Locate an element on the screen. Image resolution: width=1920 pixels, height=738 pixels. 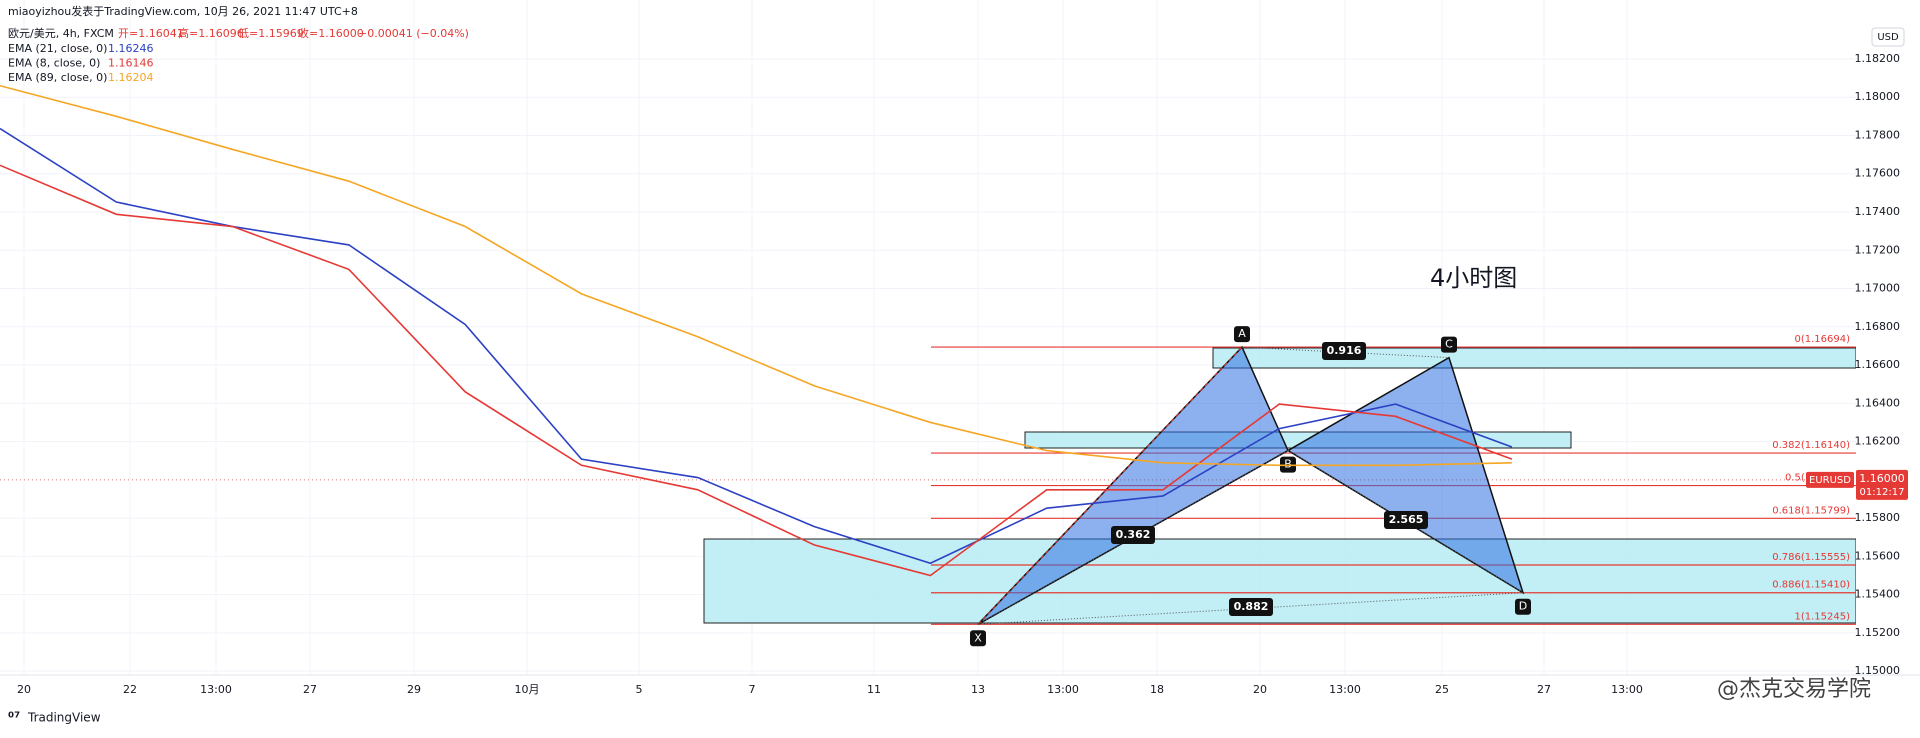
ratio-label: 0.916 is located at coordinates (1344, 350).